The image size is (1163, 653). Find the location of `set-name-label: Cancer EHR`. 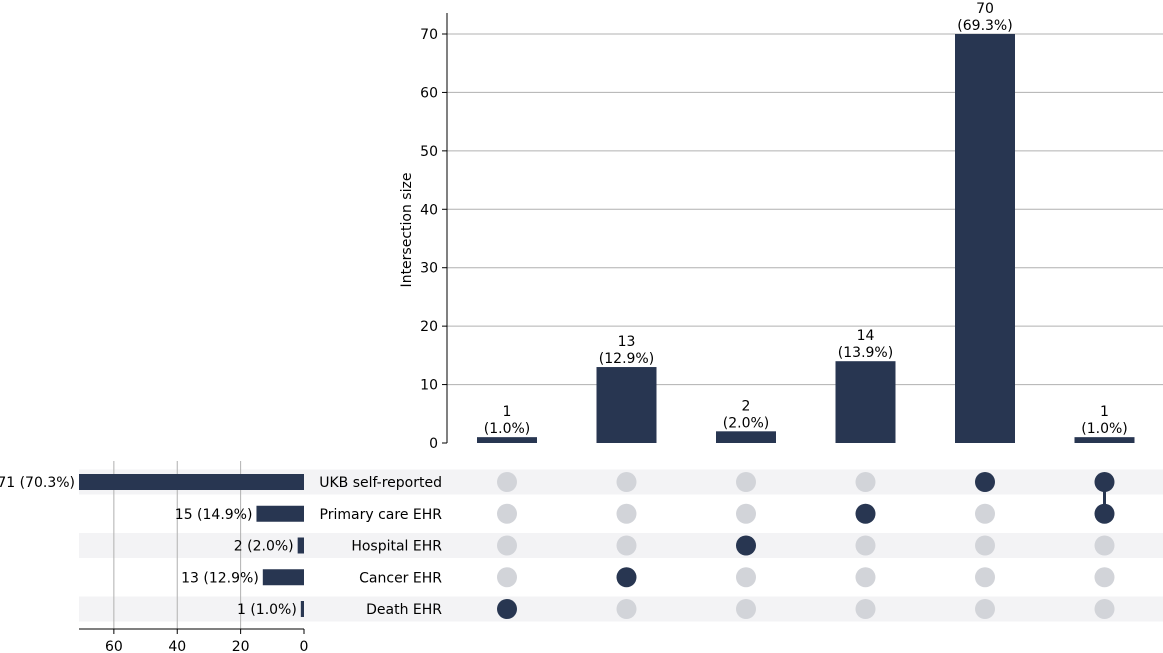

set-name-label: Cancer EHR is located at coordinates (400, 578).